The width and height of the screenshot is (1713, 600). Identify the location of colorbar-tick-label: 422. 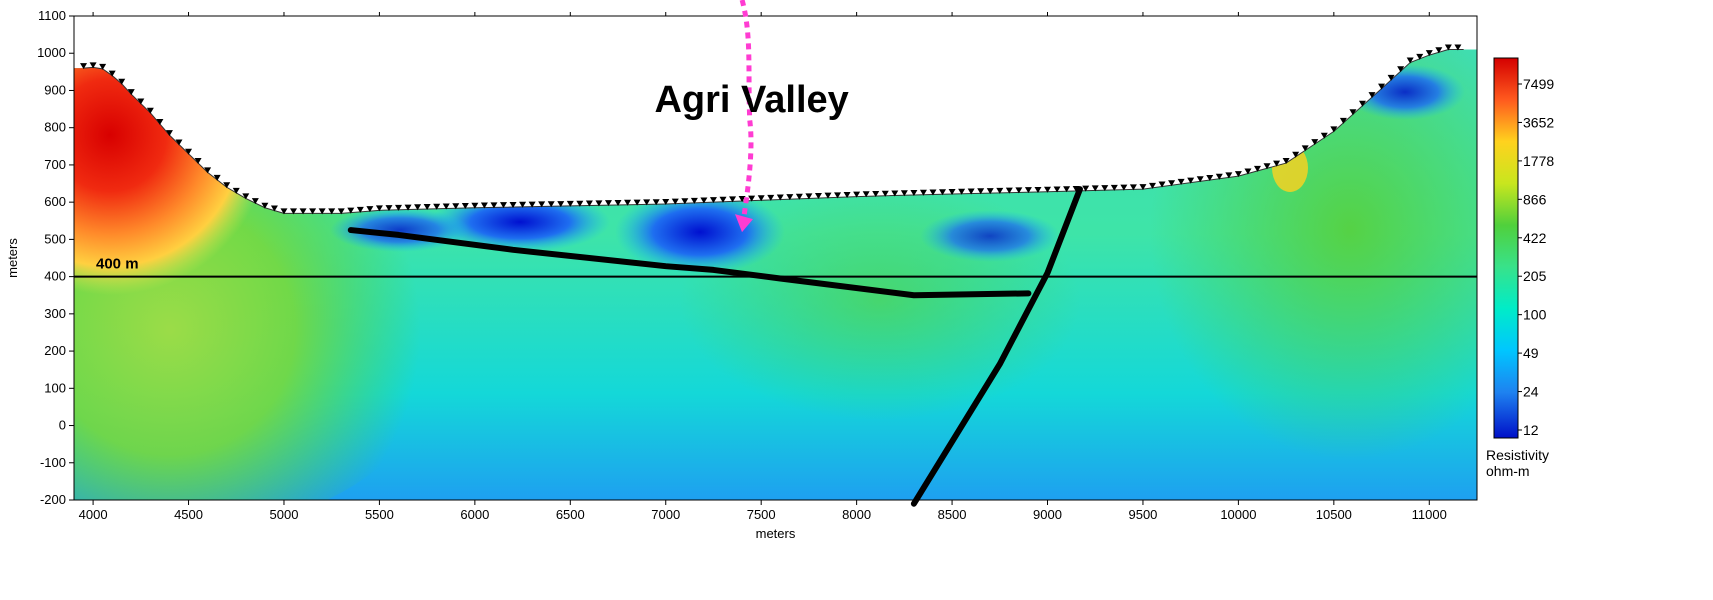
(1535, 238).